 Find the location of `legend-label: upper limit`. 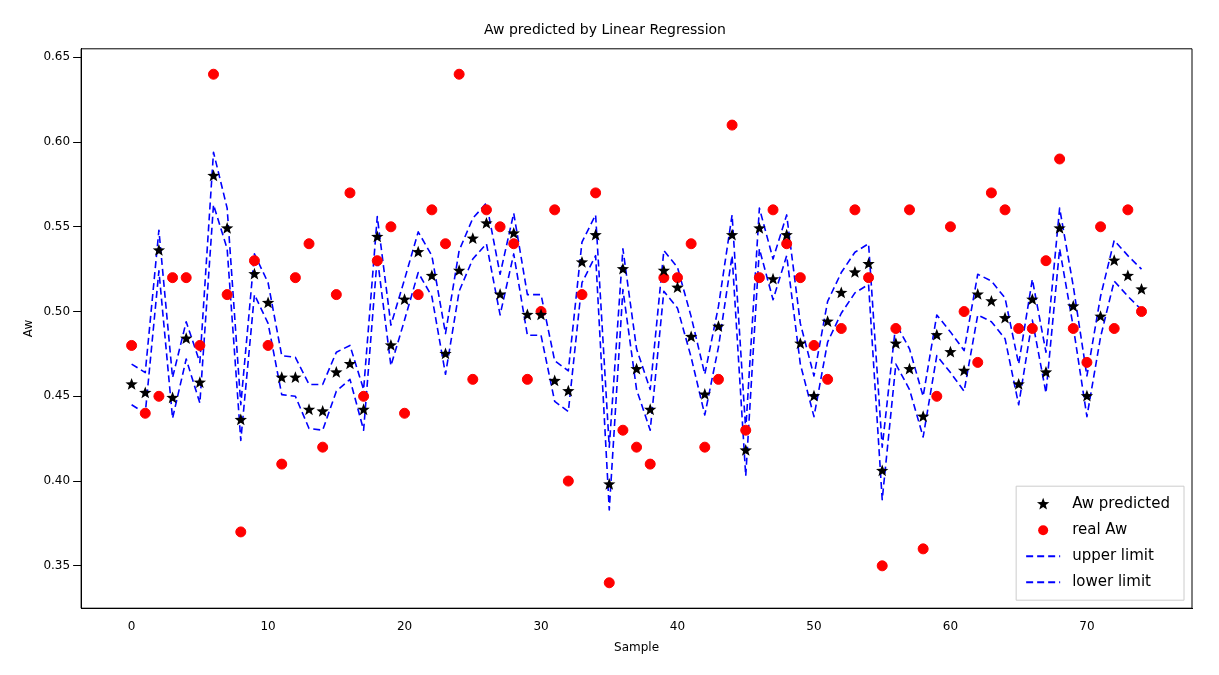

legend-label: upper limit is located at coordinates (1113, 555).